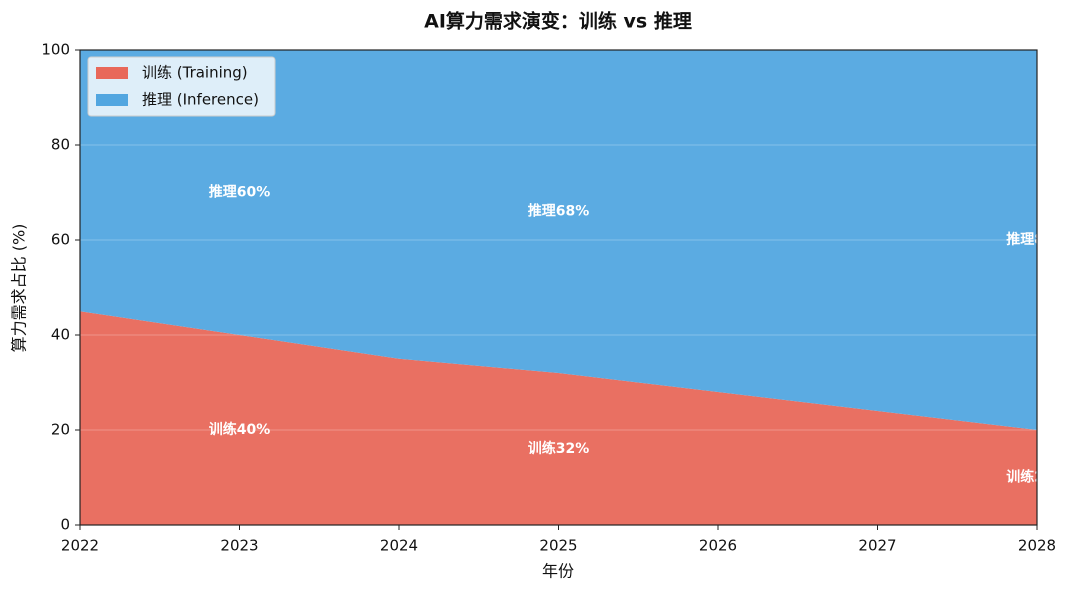 The height and width of the screenshot is (598, 1080). Describe the element at coordinates (60, 145) in the screenshot. I see `y-tick-label: 80` at that location.